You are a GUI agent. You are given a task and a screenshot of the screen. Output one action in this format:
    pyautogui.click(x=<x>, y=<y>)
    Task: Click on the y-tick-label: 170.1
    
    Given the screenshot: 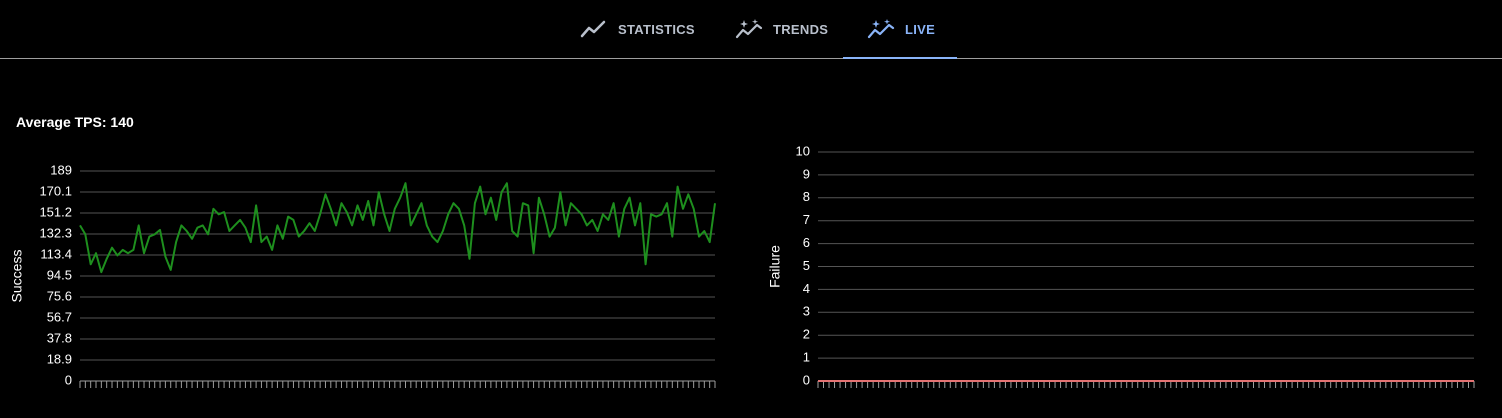 What is the action you would take?
    pyautogui.click(x=55, y=190)
    